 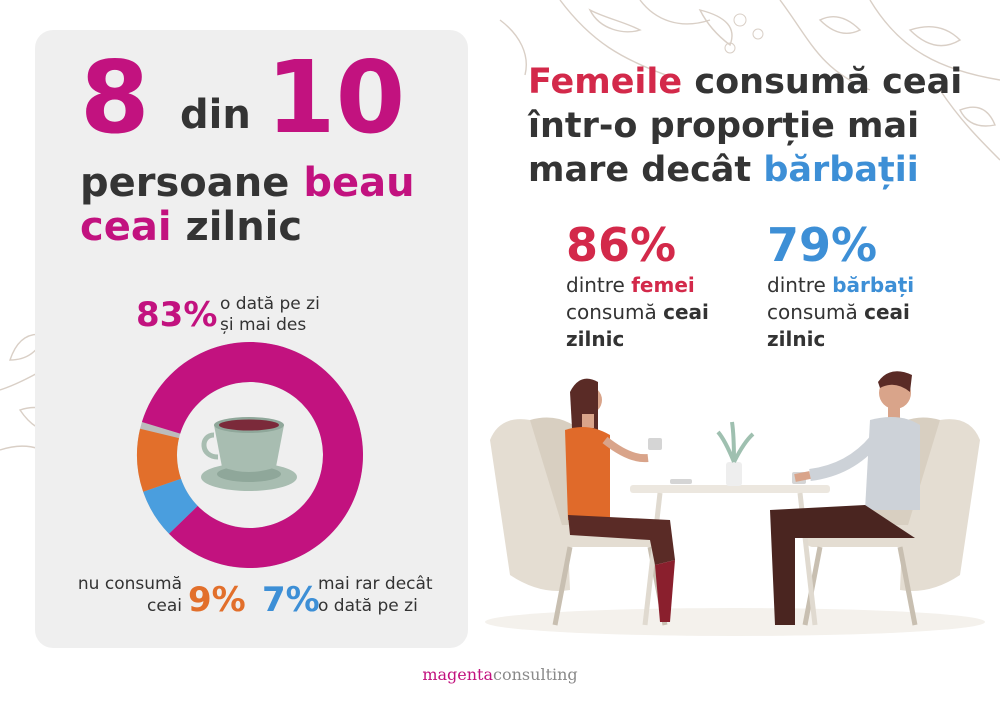 What do you see at coordinates (359, 183) in the screenshot?
I see `headline-beau: beau` at bounding box center [359, 183].